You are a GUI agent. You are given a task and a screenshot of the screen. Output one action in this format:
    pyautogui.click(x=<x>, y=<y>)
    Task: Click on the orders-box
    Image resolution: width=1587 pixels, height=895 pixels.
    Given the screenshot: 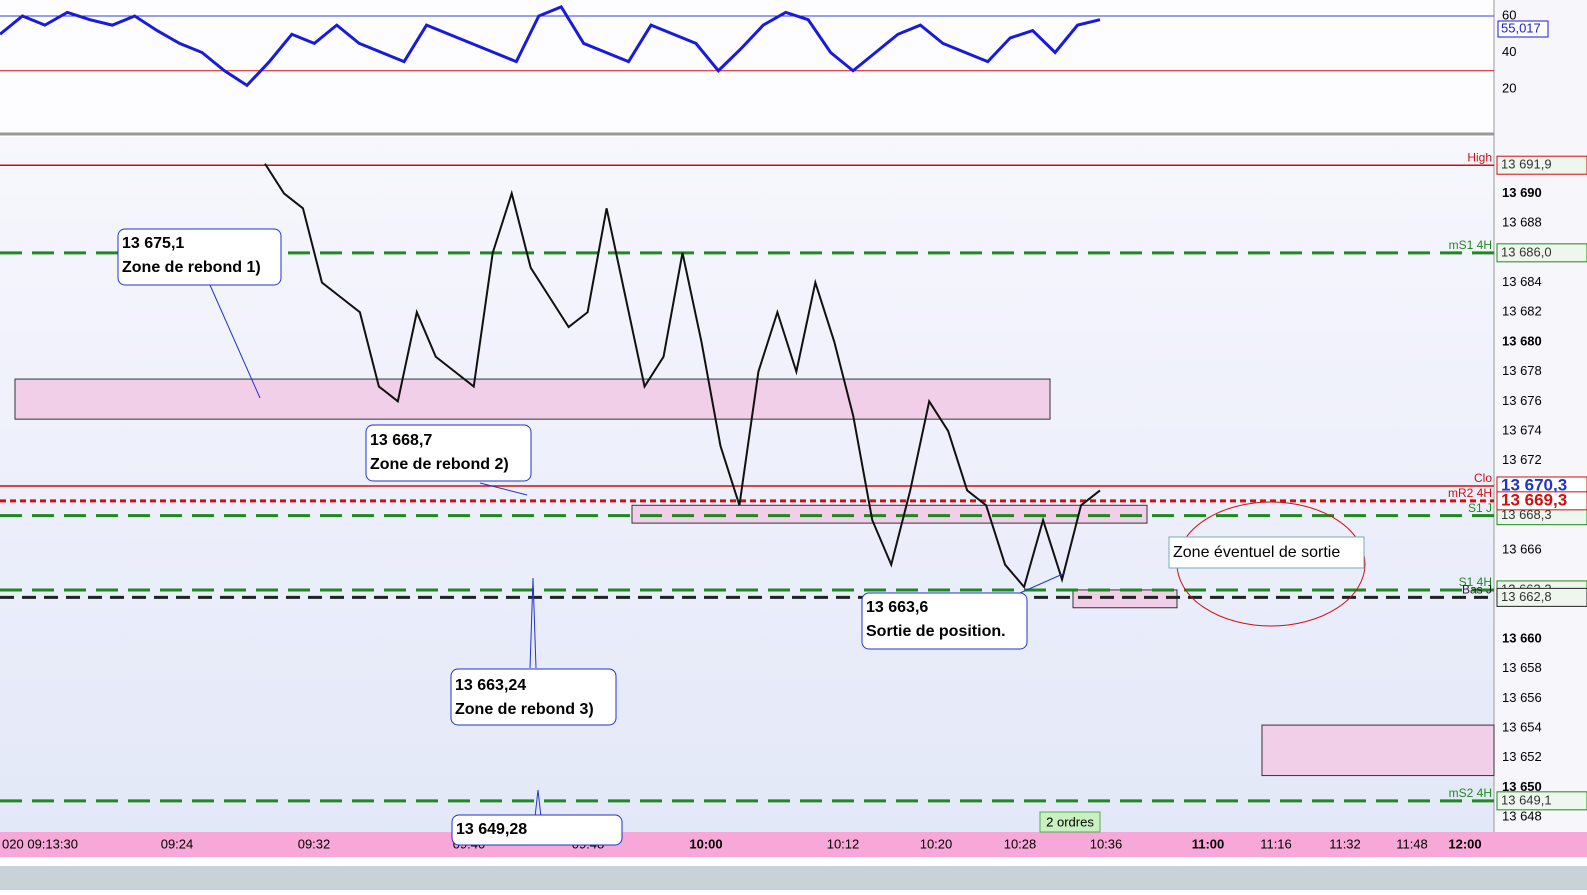 What is the action you would take?
    pyautogui.click(x=1070, y=822)
    